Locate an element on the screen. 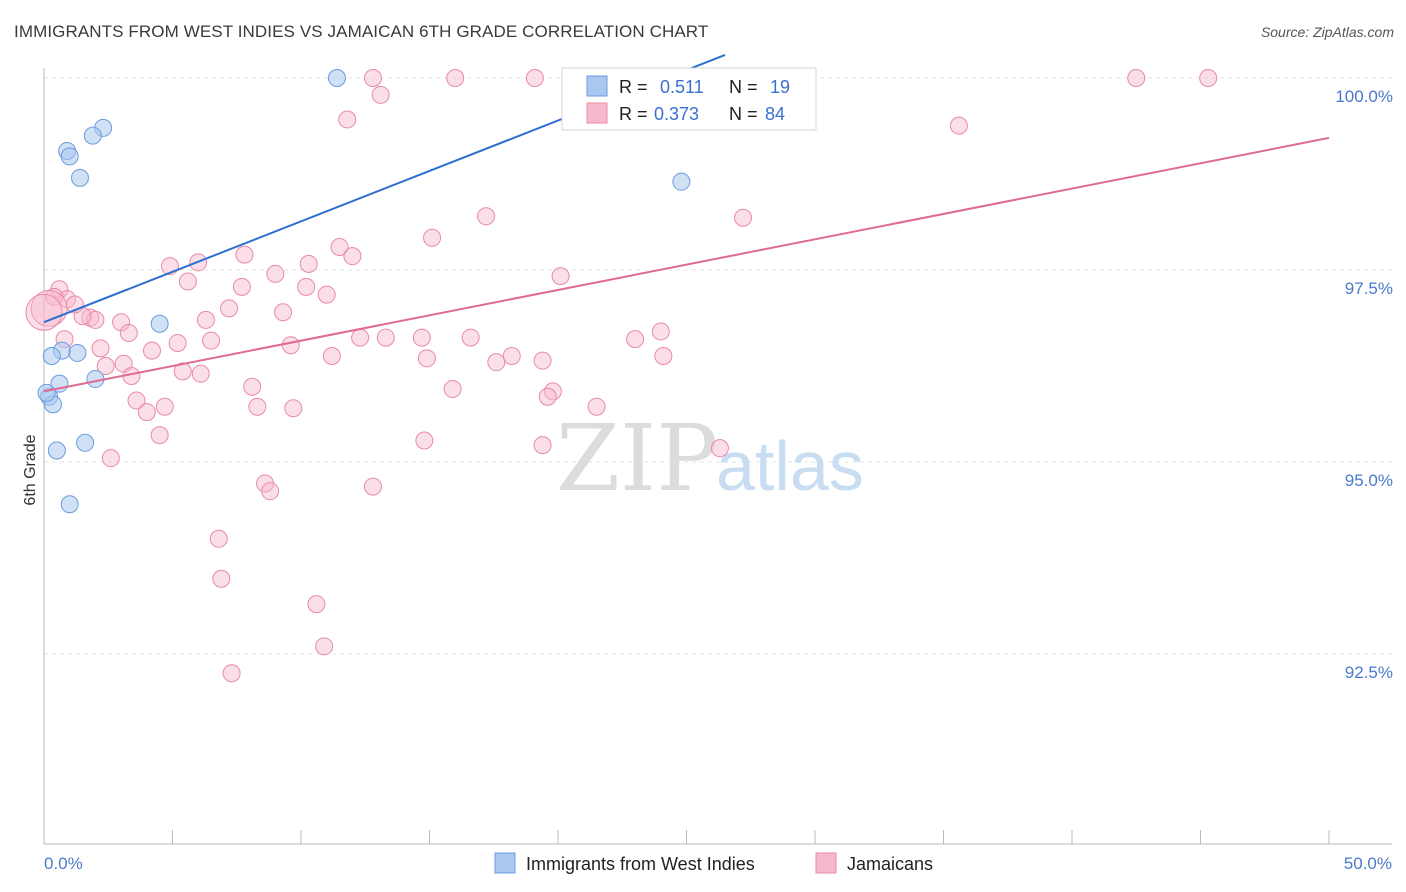  legend-swatch-blue is located at coordinates (597, 86).